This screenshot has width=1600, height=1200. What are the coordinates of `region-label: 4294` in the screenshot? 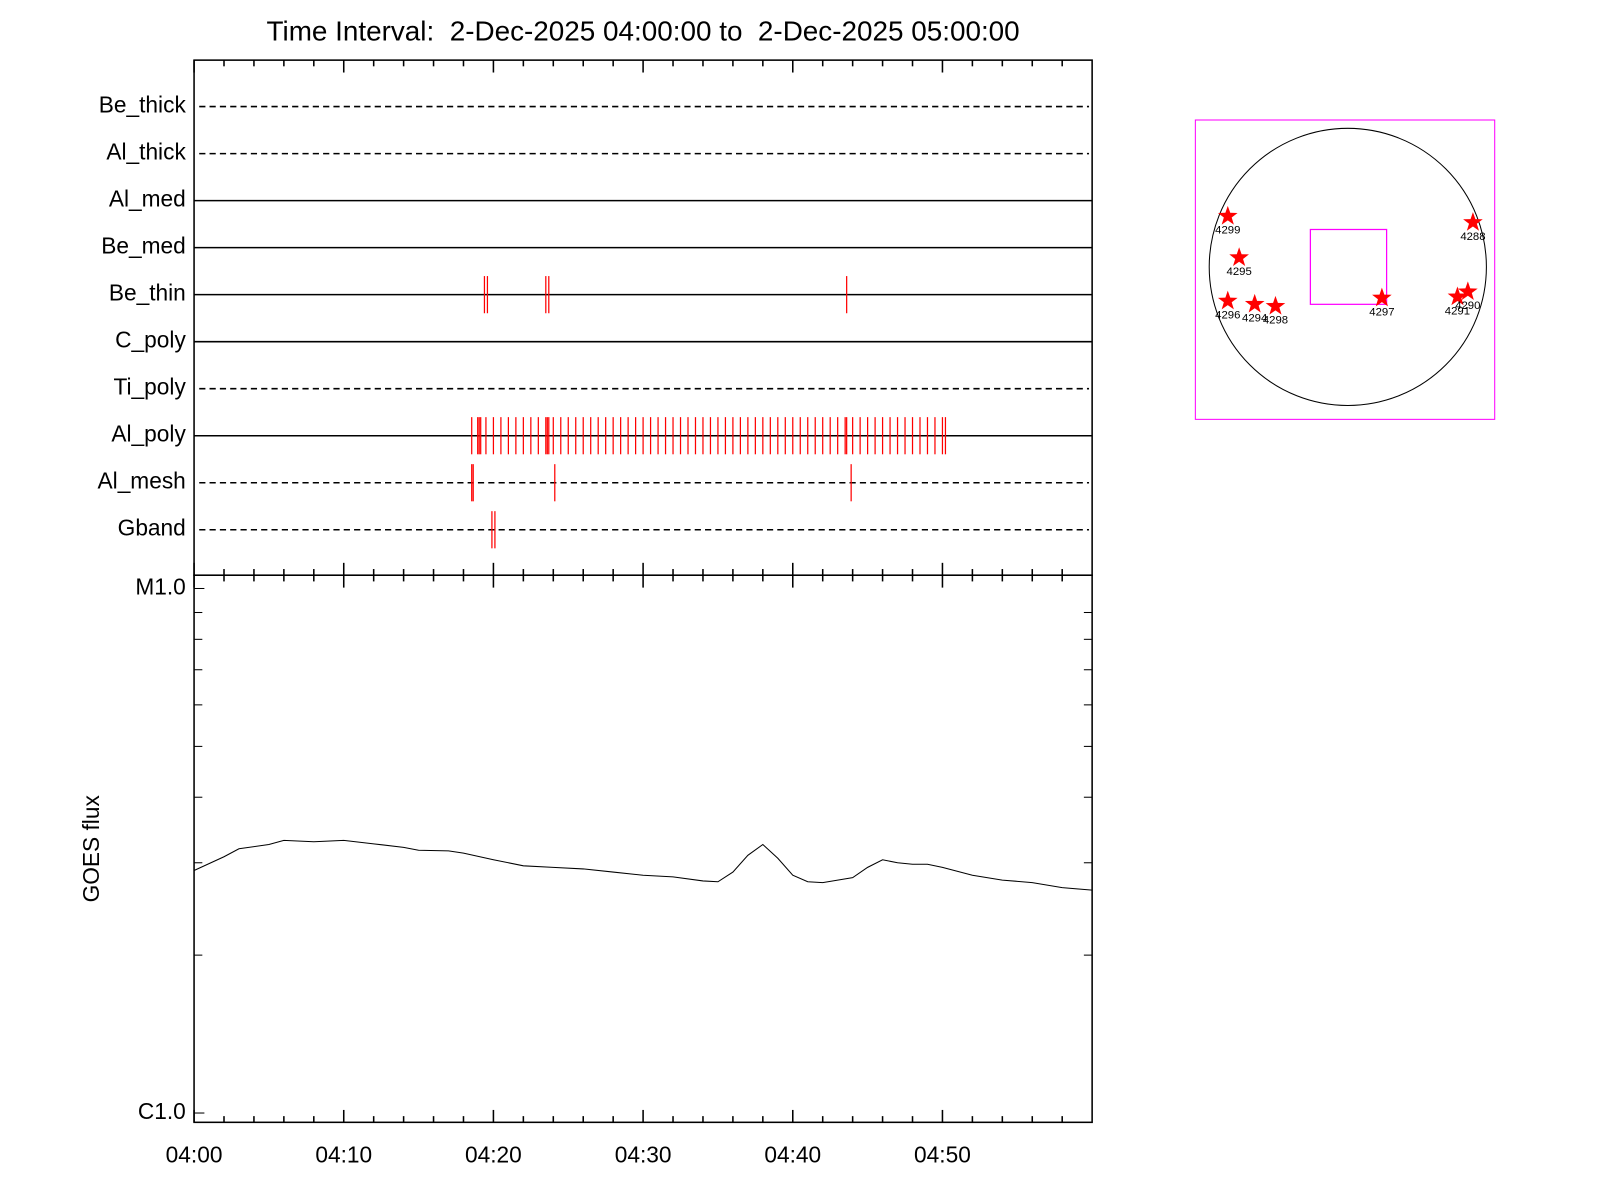 It's located at (1254, 319).